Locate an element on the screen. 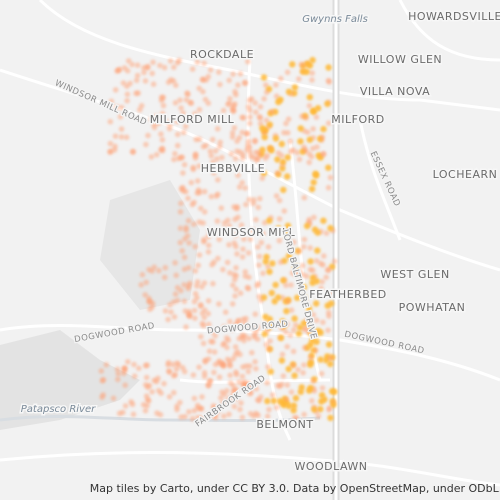 Image resolution: width=500 pixels, height=500 pixels. place-label: WILLOW GLEN is located at coordinates (400, 59).